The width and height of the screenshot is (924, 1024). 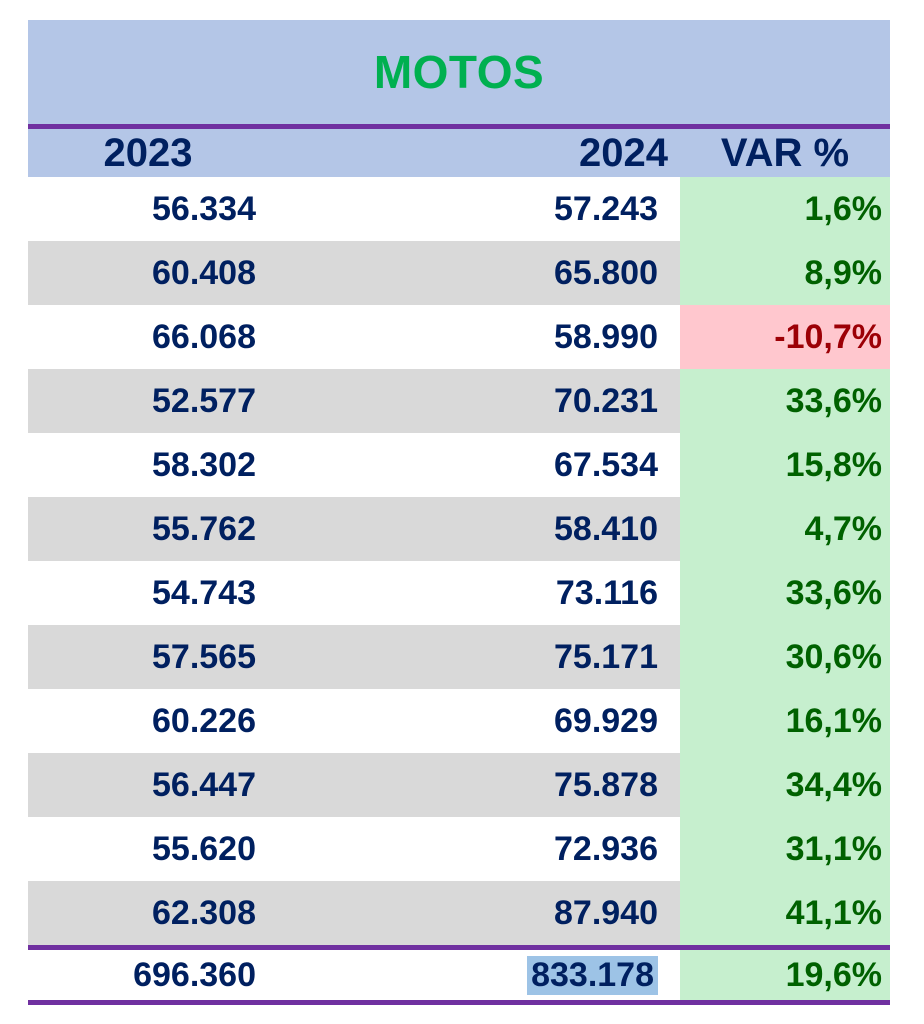 What do you see at coordinates (524, 529) in the screenshot?
I see `cell-2024: 58.410` at bounding box center [524, 529].